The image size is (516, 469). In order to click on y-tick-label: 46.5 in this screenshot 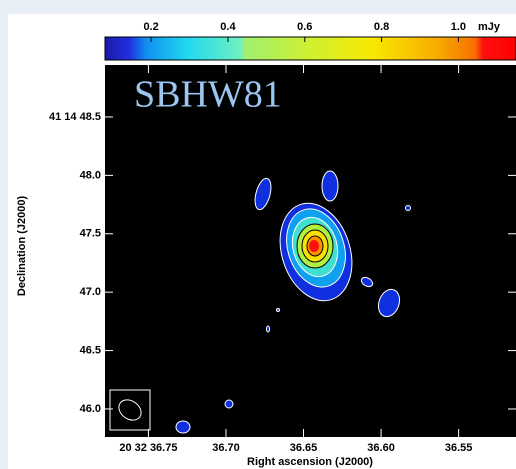, I will do `click(90, 350)`.